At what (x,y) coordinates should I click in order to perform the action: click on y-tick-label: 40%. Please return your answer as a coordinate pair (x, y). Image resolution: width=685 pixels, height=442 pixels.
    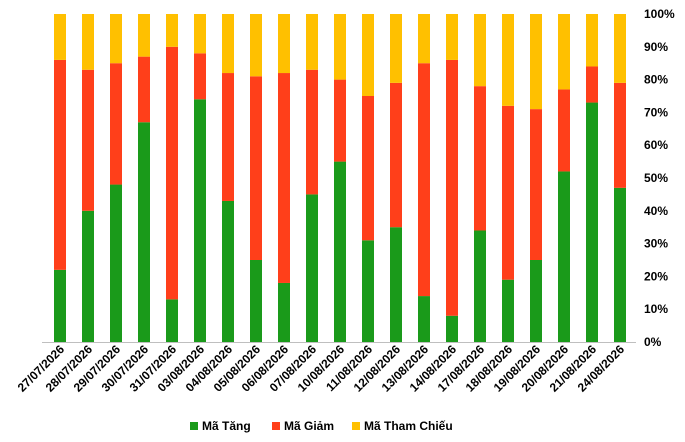
    Looking at the image, I should click on (656, 211).